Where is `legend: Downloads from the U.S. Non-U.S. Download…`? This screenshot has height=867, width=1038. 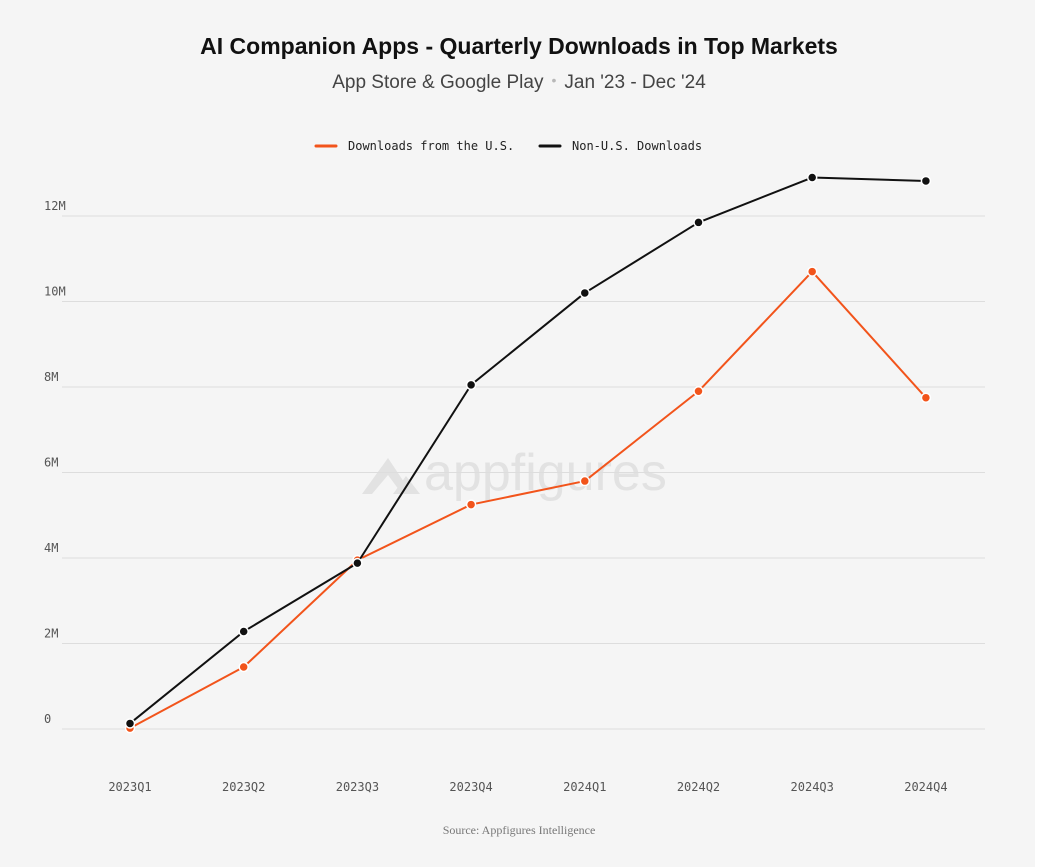 legend: Downloads from the U.S. Non-U.S. Download… is located at coordinates (508, 146).